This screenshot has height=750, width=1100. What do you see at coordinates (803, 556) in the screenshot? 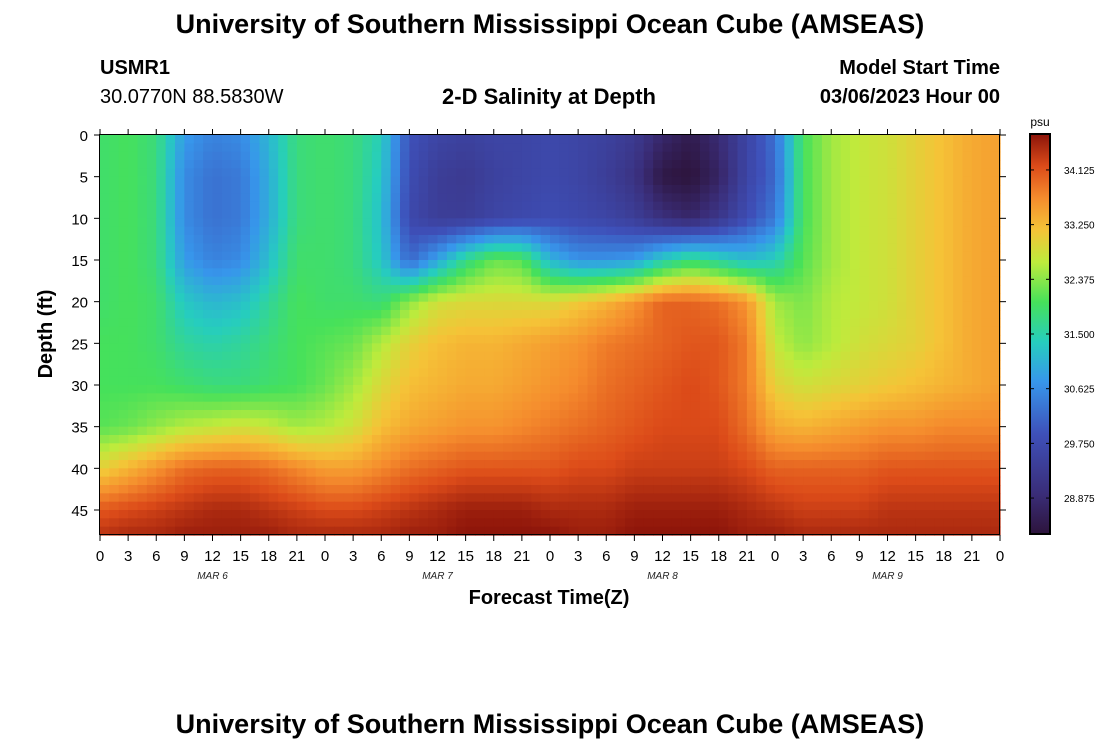
I see `x-tick-label: 3` at bounding box center [803, 556].